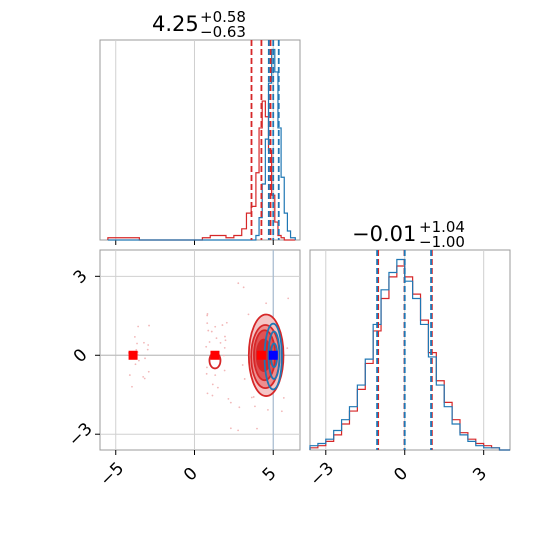 Image resolution: width=550 pixels, height=550 pixels. Describe the element at coordinates (81, 277) in the screenshot. I see `contour-ytick-label: 3` at that location.